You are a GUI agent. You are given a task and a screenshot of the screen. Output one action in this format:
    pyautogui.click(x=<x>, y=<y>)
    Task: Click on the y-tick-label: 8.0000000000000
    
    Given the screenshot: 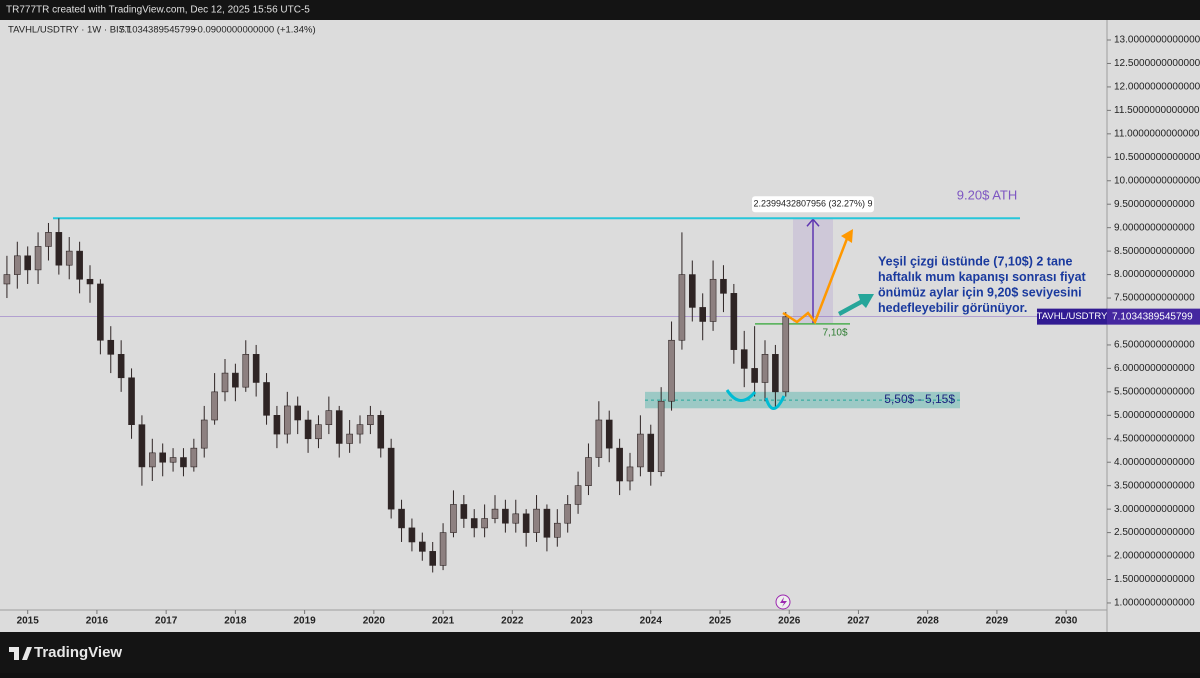 What is the action you would take?
    pyautogui.click(x=1154, y=274)
    